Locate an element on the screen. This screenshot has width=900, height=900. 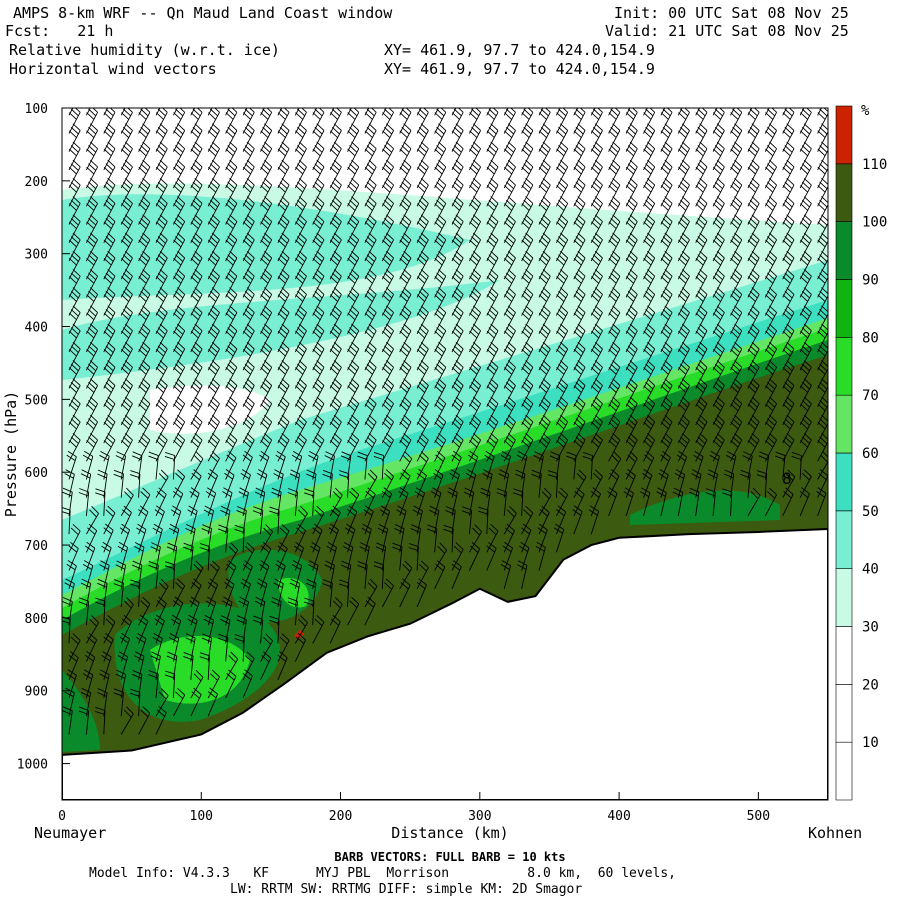
colorbar-swatch is located at coordinates (844, 655).